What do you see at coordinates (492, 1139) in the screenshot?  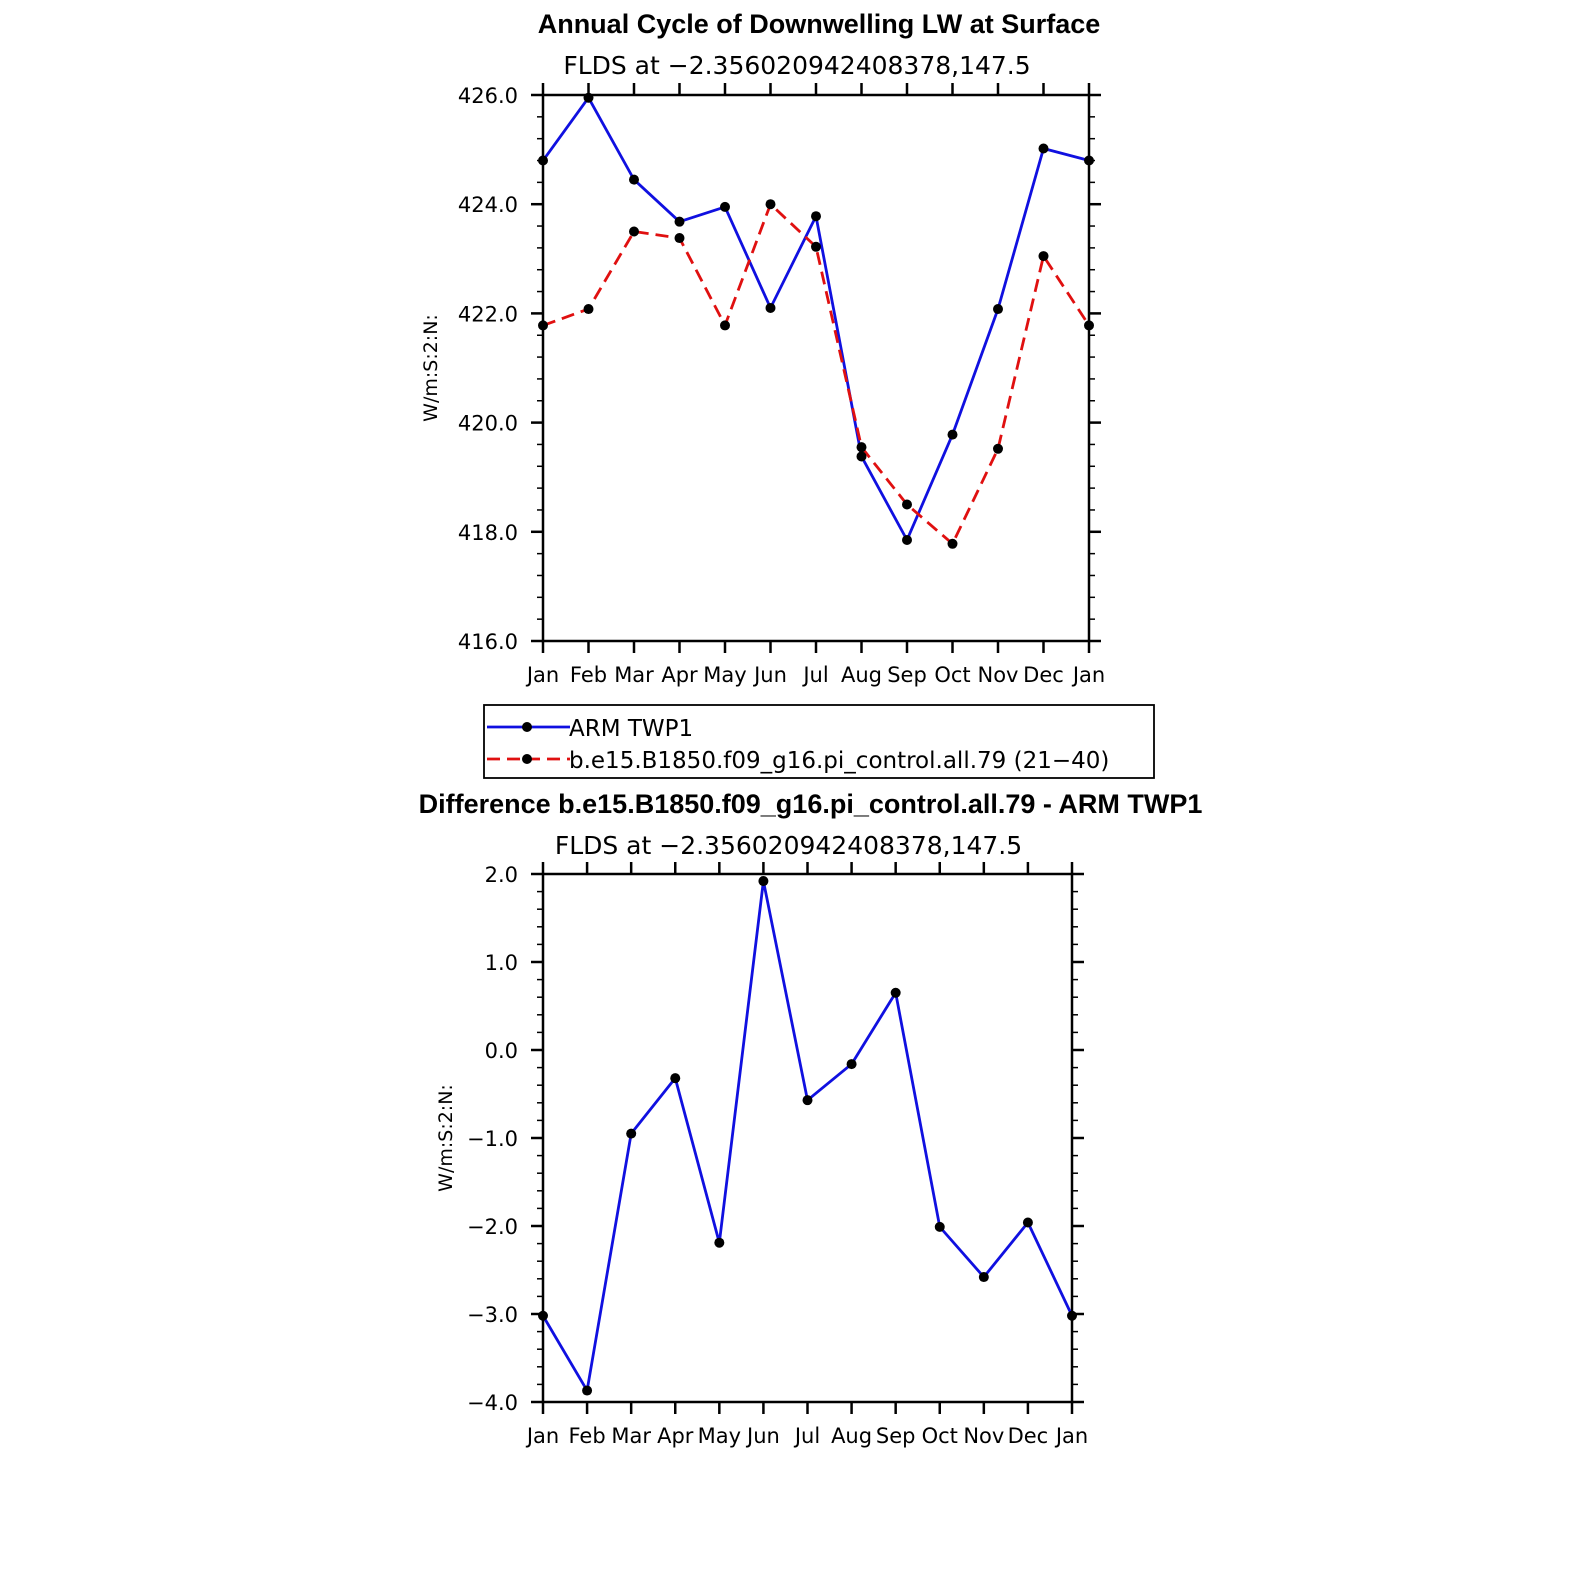 I see `y-tick-label: −1.0` at bounding box center [492, 1139].